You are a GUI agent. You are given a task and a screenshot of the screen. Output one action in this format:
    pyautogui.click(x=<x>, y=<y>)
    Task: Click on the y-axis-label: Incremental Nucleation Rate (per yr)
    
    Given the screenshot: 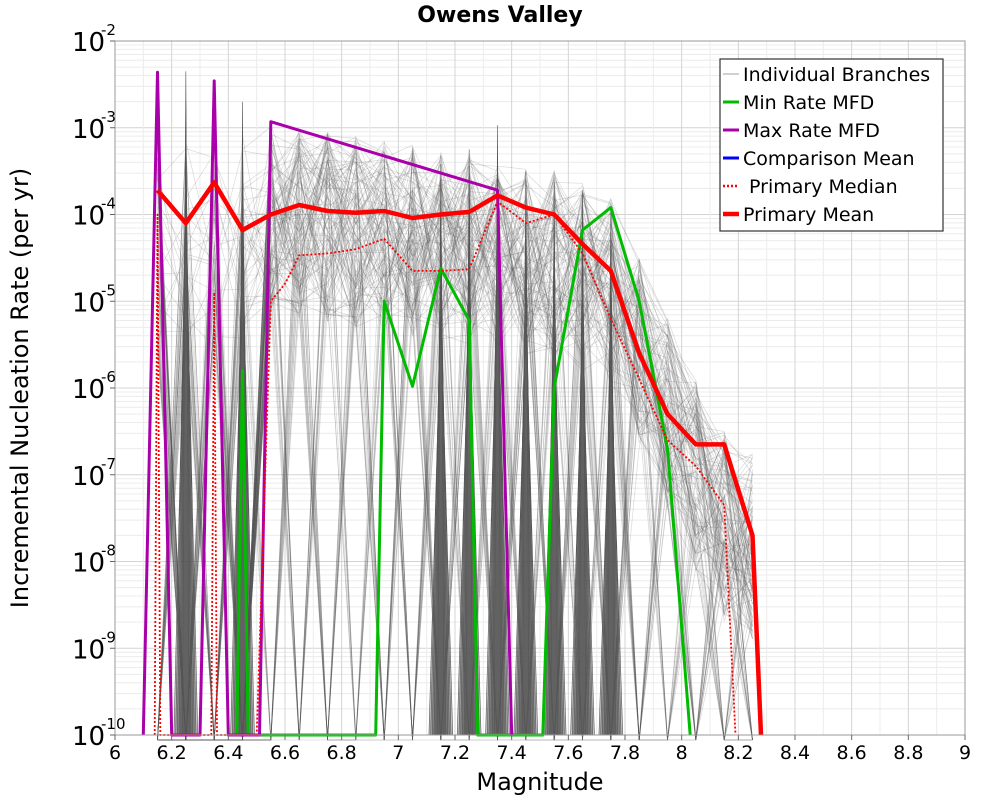 What is the action you would take?
    pyautogui.click(x=20, y=388)
    